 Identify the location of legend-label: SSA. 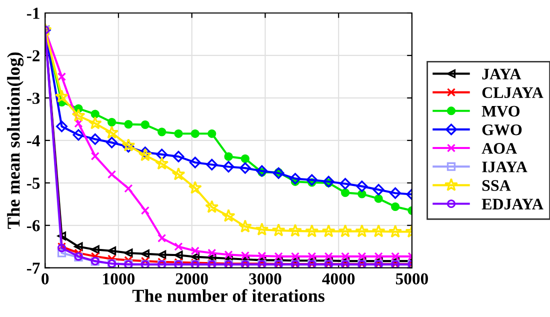
(496, 185).